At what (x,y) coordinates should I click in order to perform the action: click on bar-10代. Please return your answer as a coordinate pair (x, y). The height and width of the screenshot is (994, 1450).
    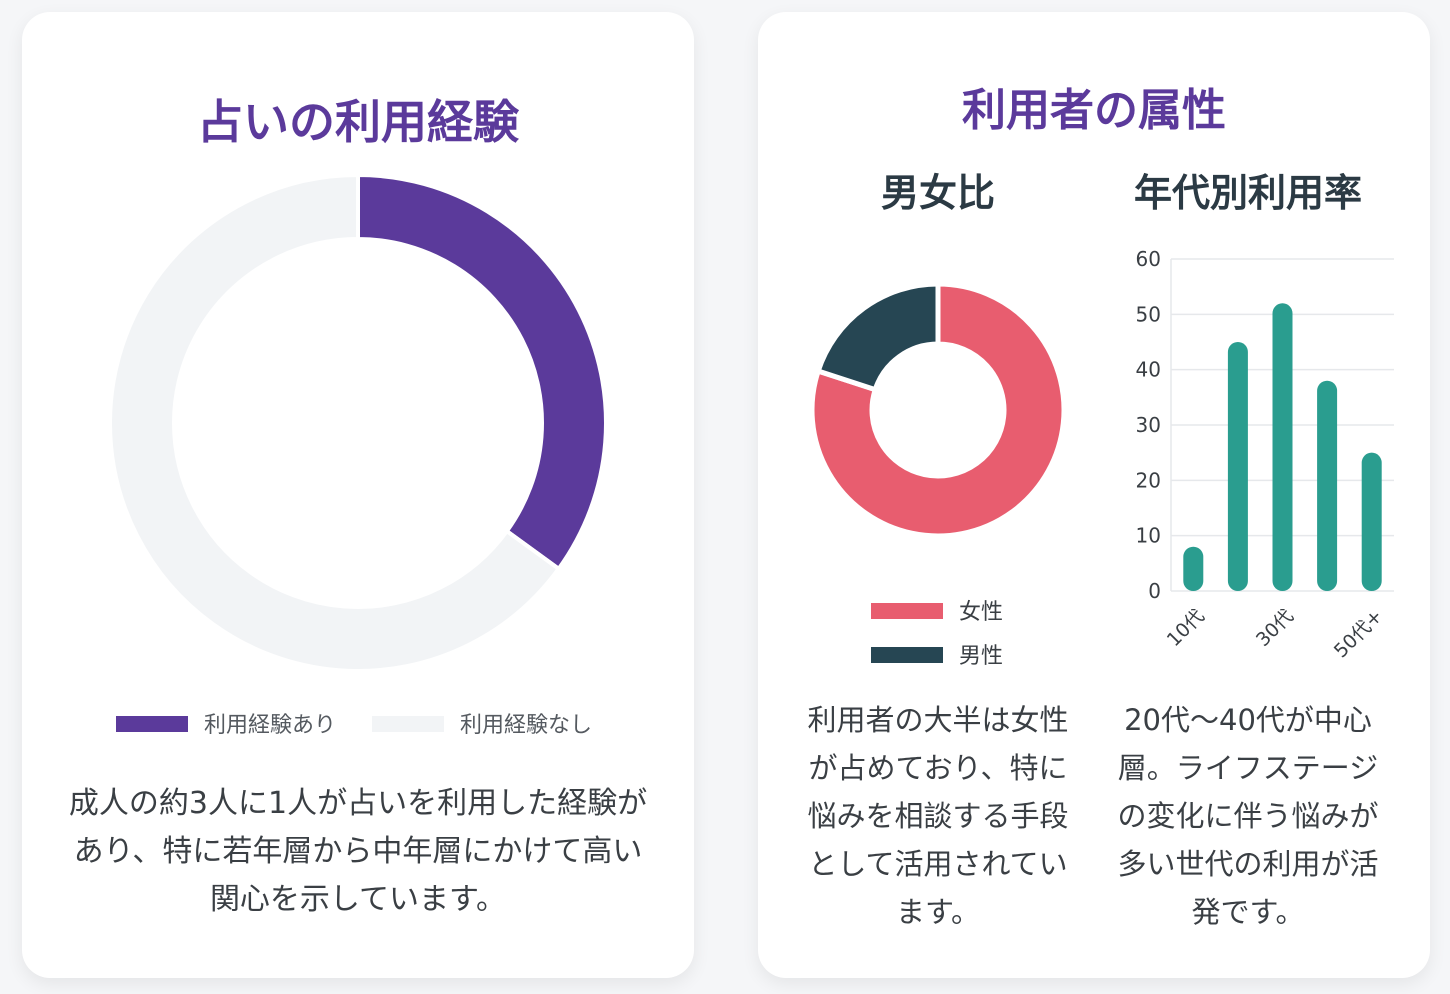
    Looking at the image, I should click on (1193, 568).